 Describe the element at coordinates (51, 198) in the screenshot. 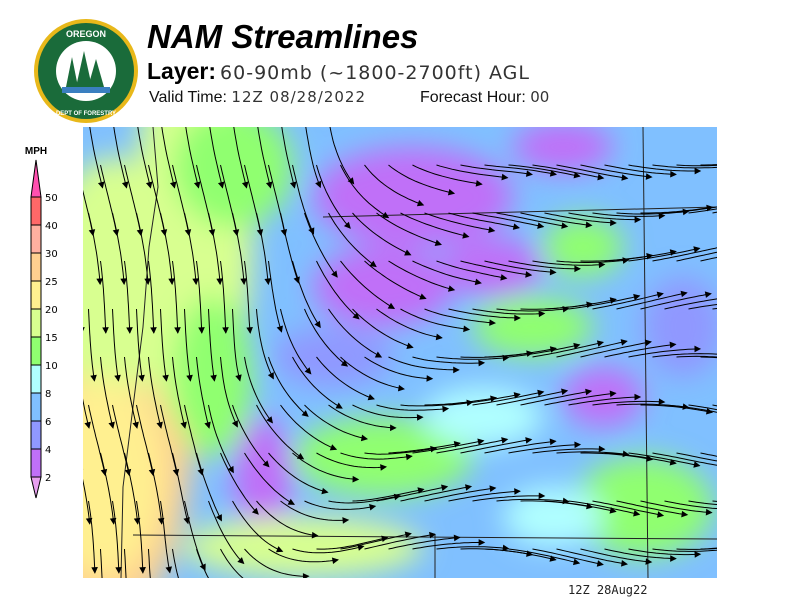

I see `legend-tick: 50` at that location.